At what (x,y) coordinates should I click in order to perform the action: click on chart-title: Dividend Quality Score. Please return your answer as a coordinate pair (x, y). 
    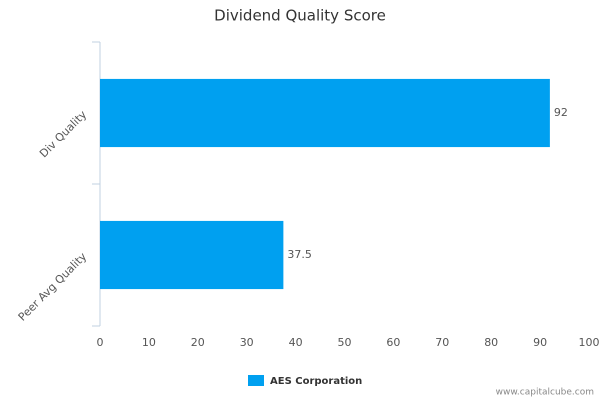
    Looking at the image, I should click on (300, 16).